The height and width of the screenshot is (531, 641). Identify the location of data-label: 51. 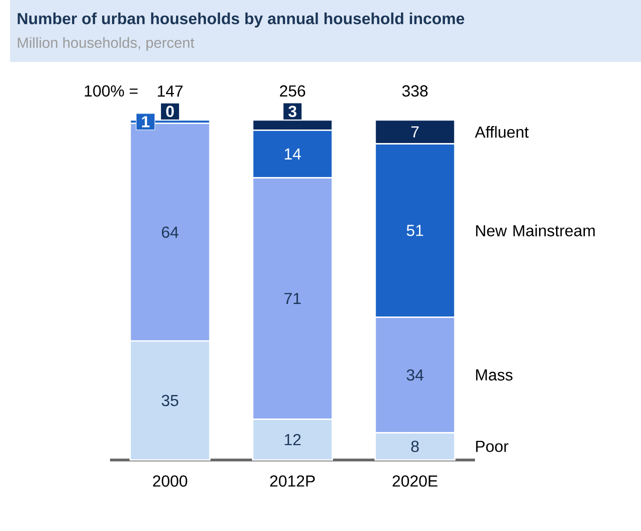
(415, 230).